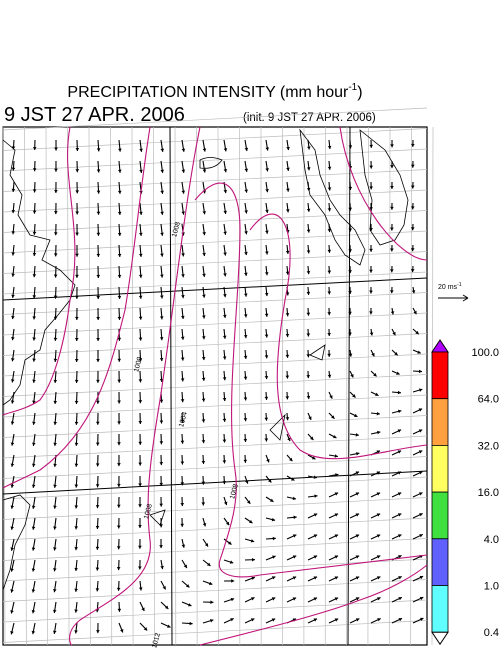  I want to click on wind-scale: 20 ms-1, so click(453, 292).